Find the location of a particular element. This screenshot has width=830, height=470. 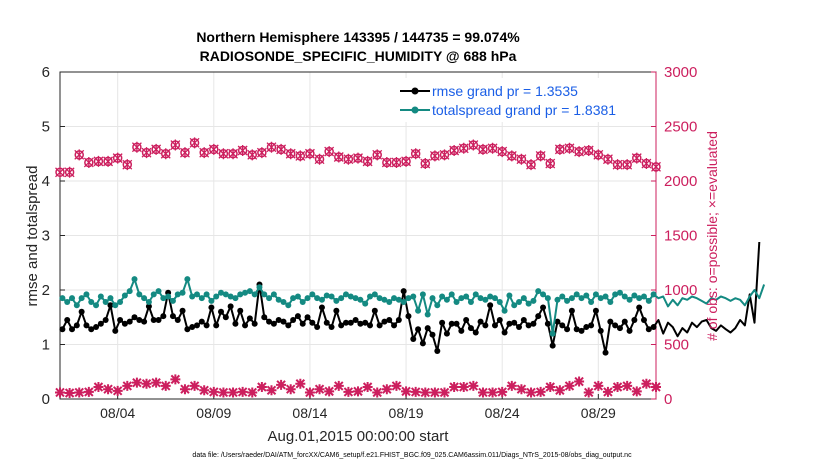

y-tick-label-left: 1 is located at coordinates (46, 345).